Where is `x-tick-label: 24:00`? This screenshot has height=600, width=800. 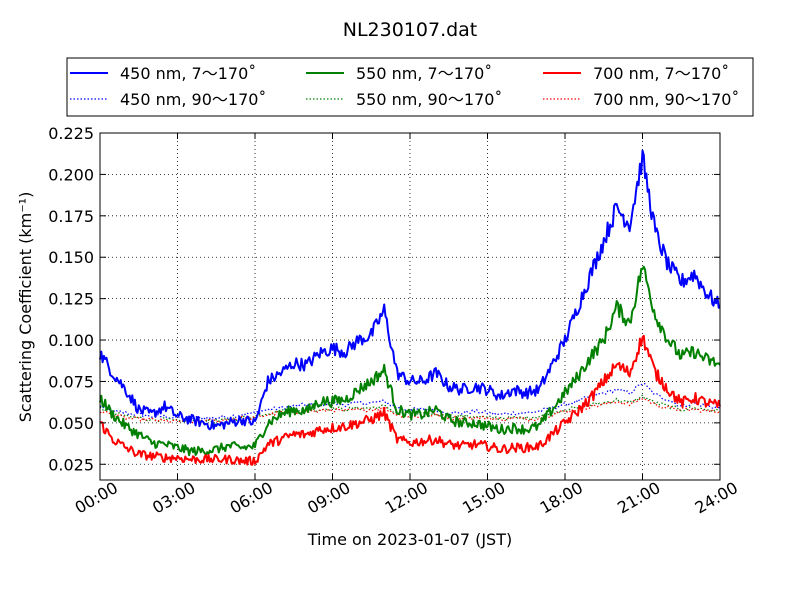
x-tick-label: 24:00 is located at coordinates (716, 498).